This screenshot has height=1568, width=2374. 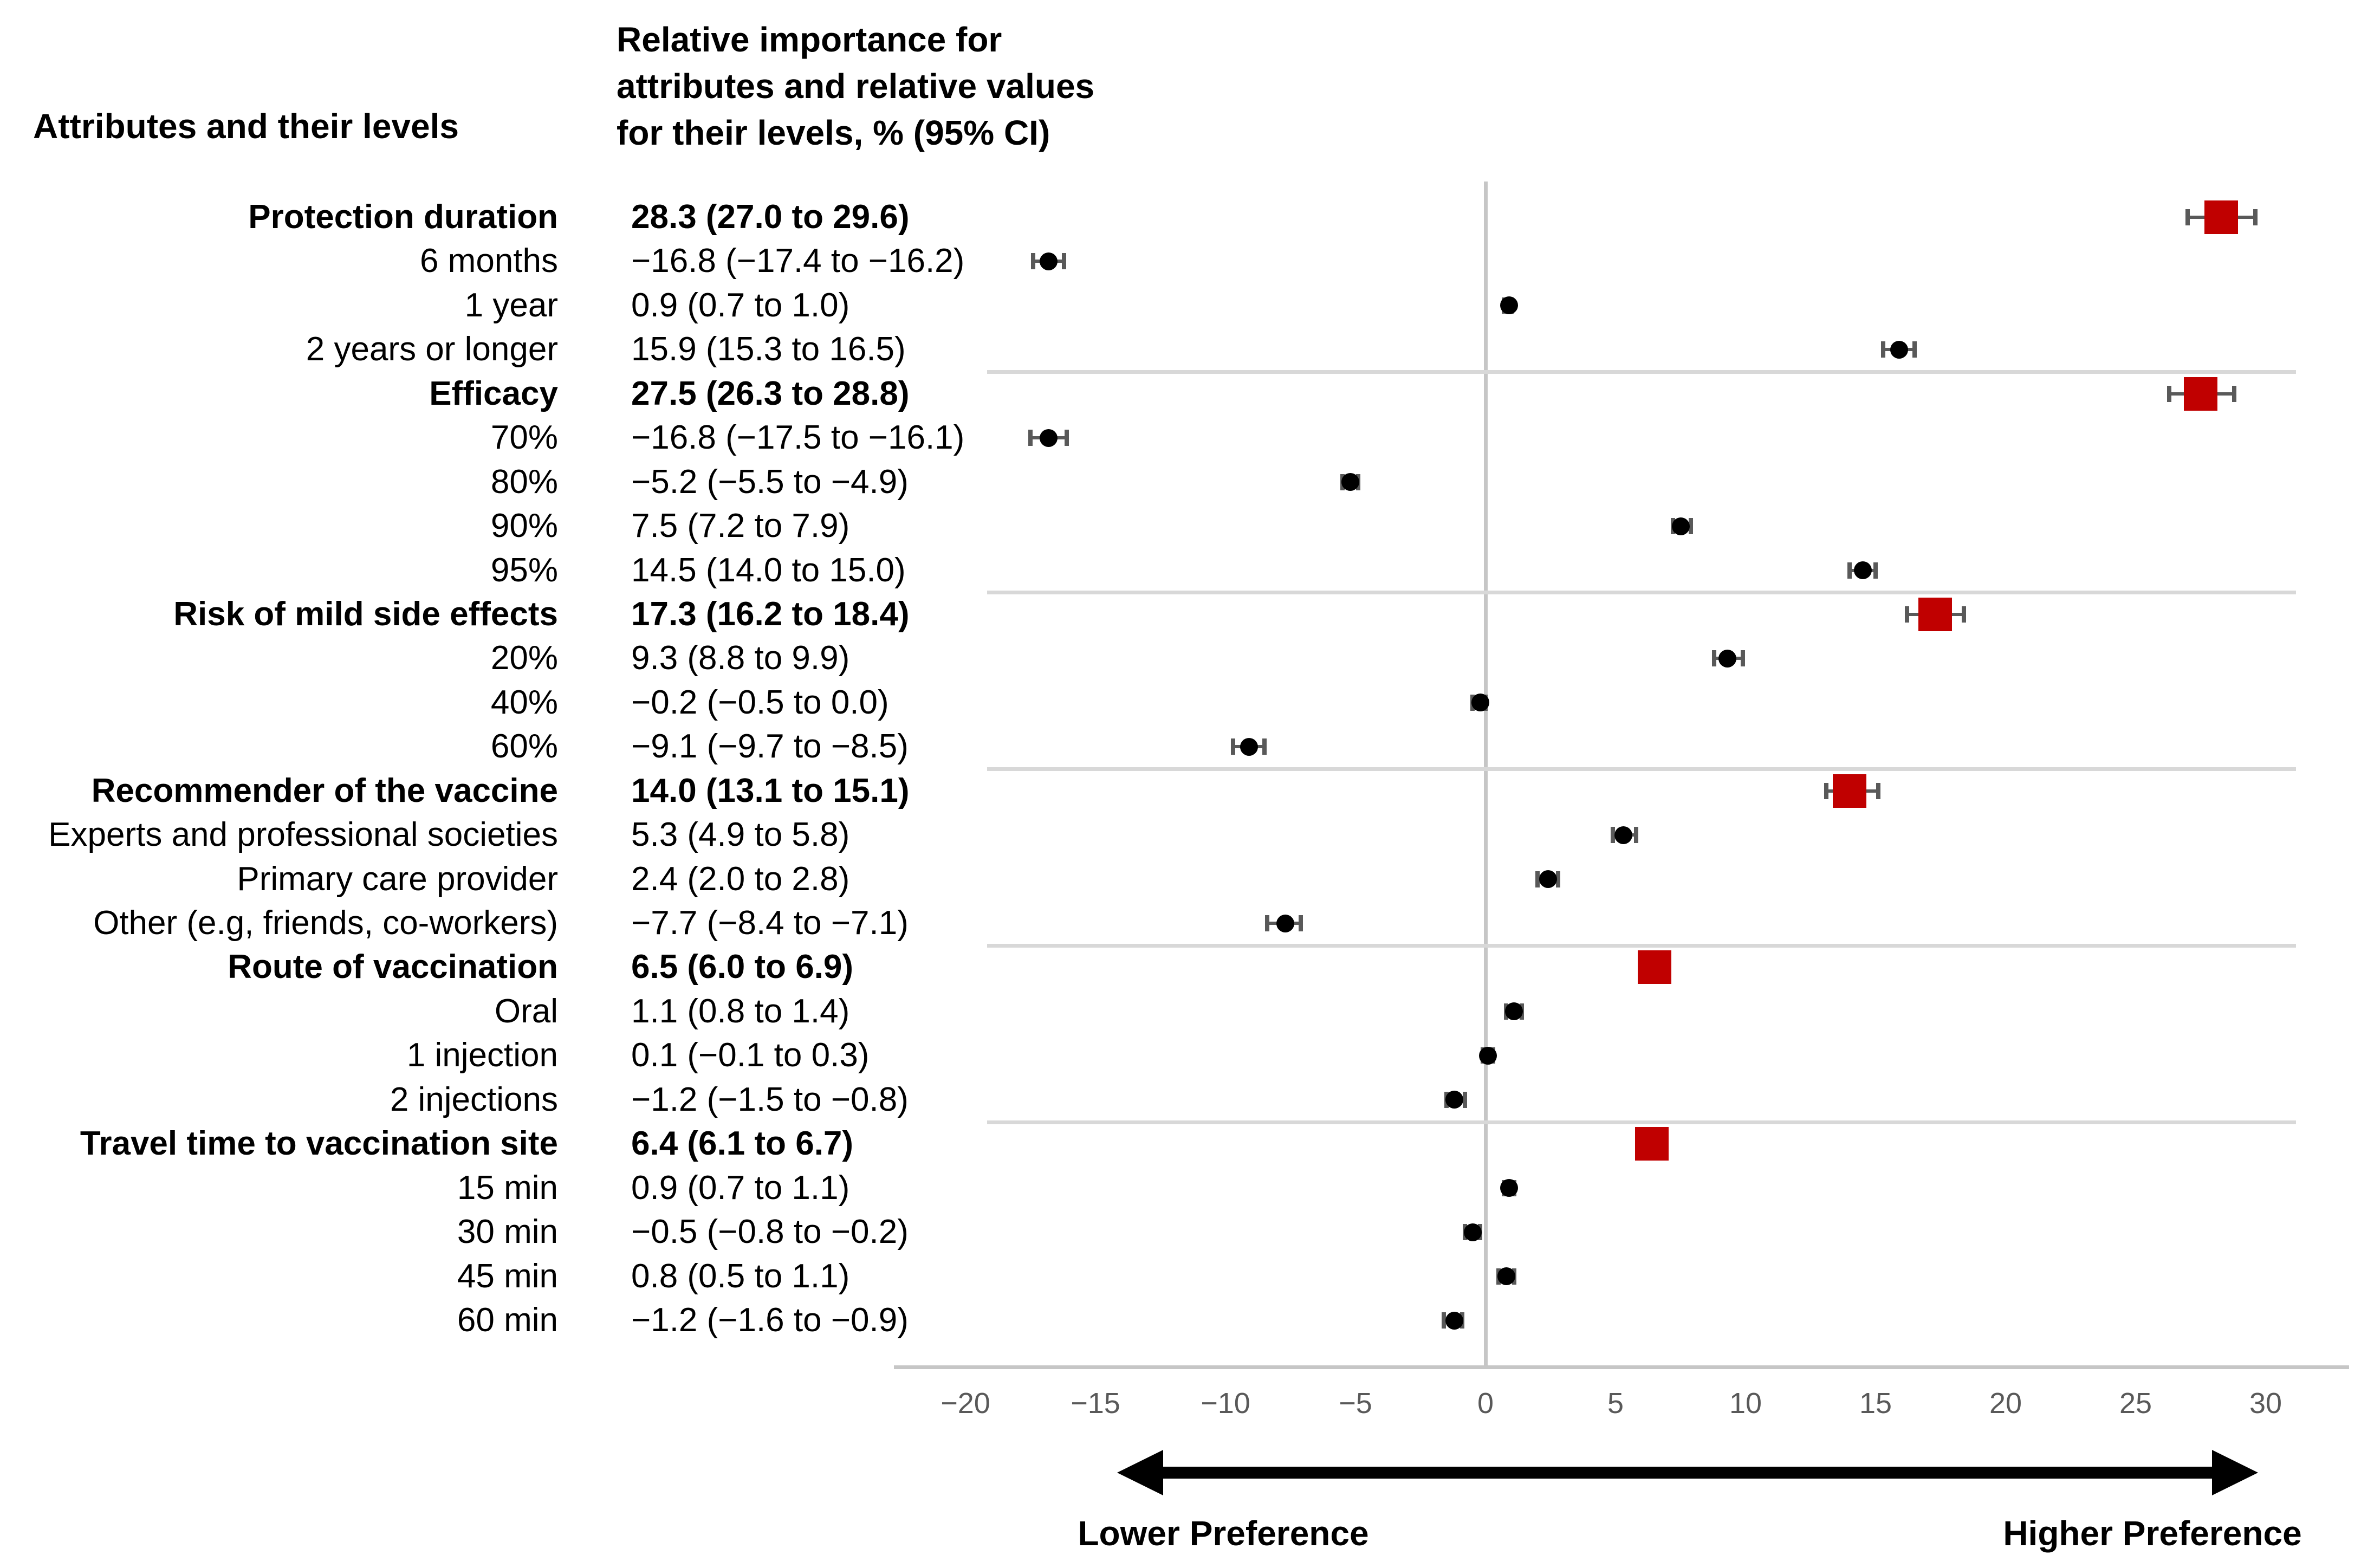 I want to click on level-value-ci: 0.1 (−0.1 to 0.3), so click(x=750, y=1055).